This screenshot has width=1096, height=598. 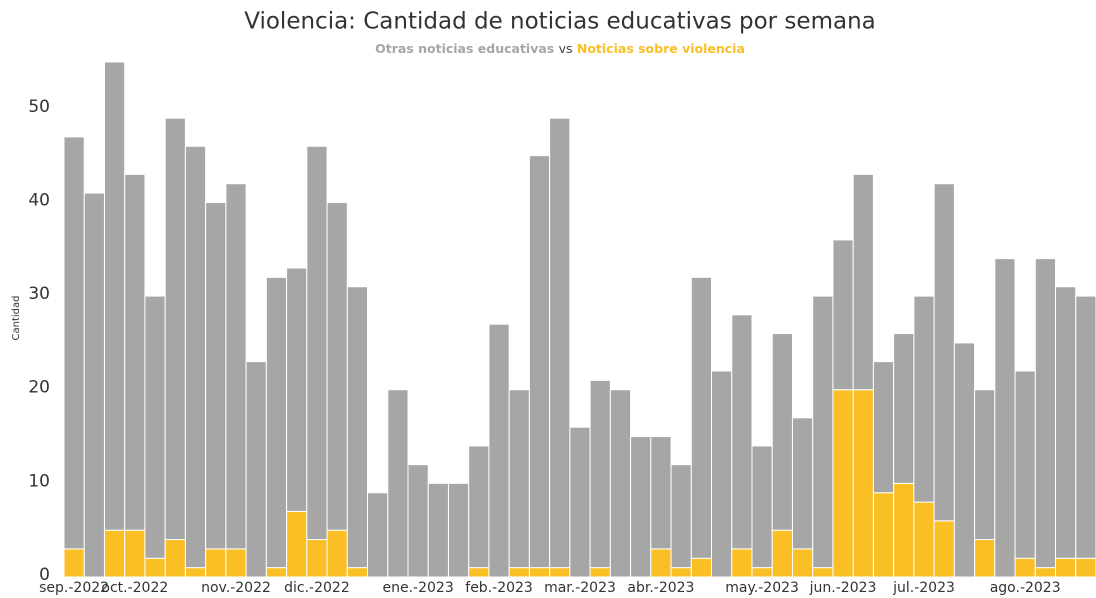 I want to click on y-tick-label: 0, so click(x=44, y=575).